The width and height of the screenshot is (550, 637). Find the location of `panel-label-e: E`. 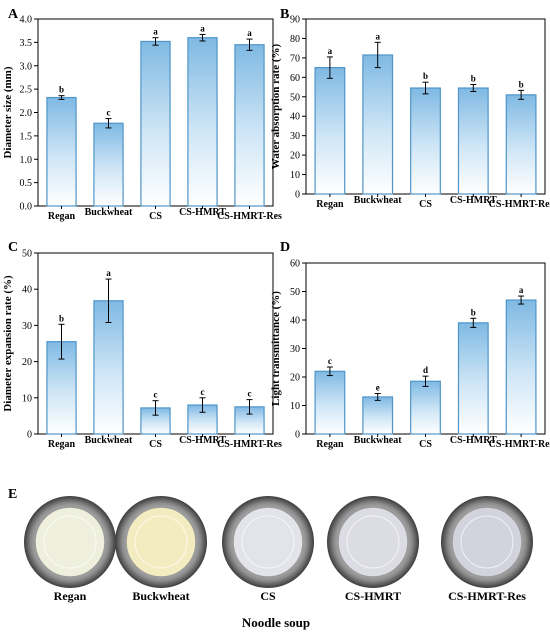

panel-label-e: E is located at coordinates (12, 494).